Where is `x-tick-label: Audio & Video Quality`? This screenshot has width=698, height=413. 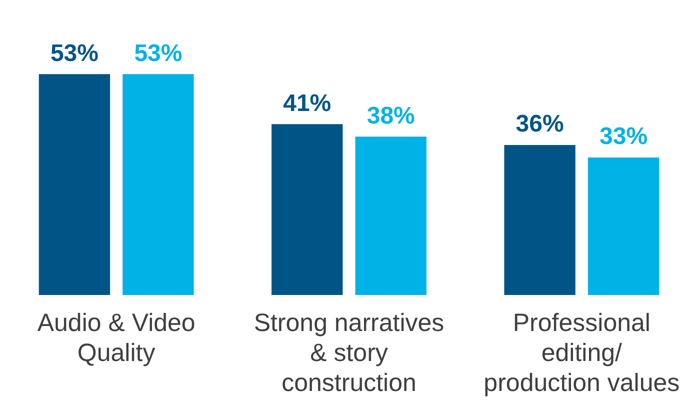 x-tick-label: Audio & Video Quality is located at coordinates (116, 337).